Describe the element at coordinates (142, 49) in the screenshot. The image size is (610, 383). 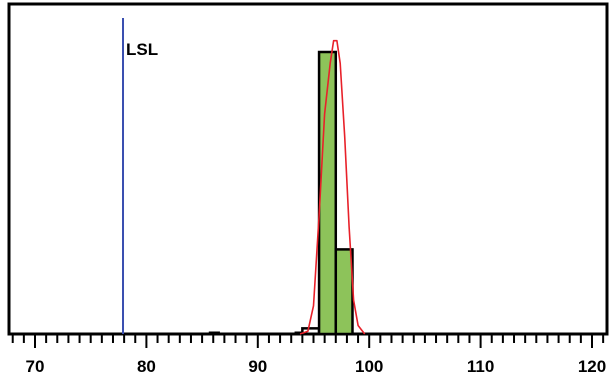
I see `reference-line-label-lsl: LSL` at that location.